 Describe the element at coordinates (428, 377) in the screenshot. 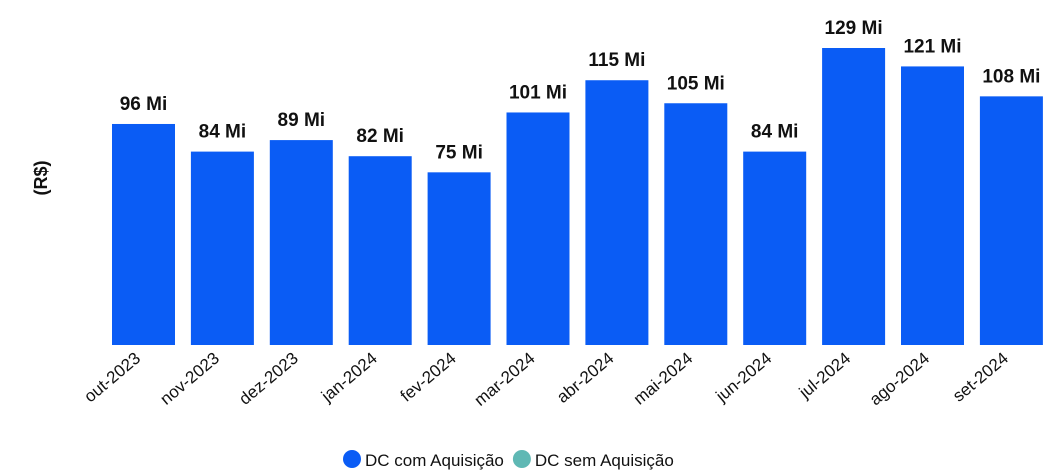

I see `x-tick-label: fev-2024` at that location.